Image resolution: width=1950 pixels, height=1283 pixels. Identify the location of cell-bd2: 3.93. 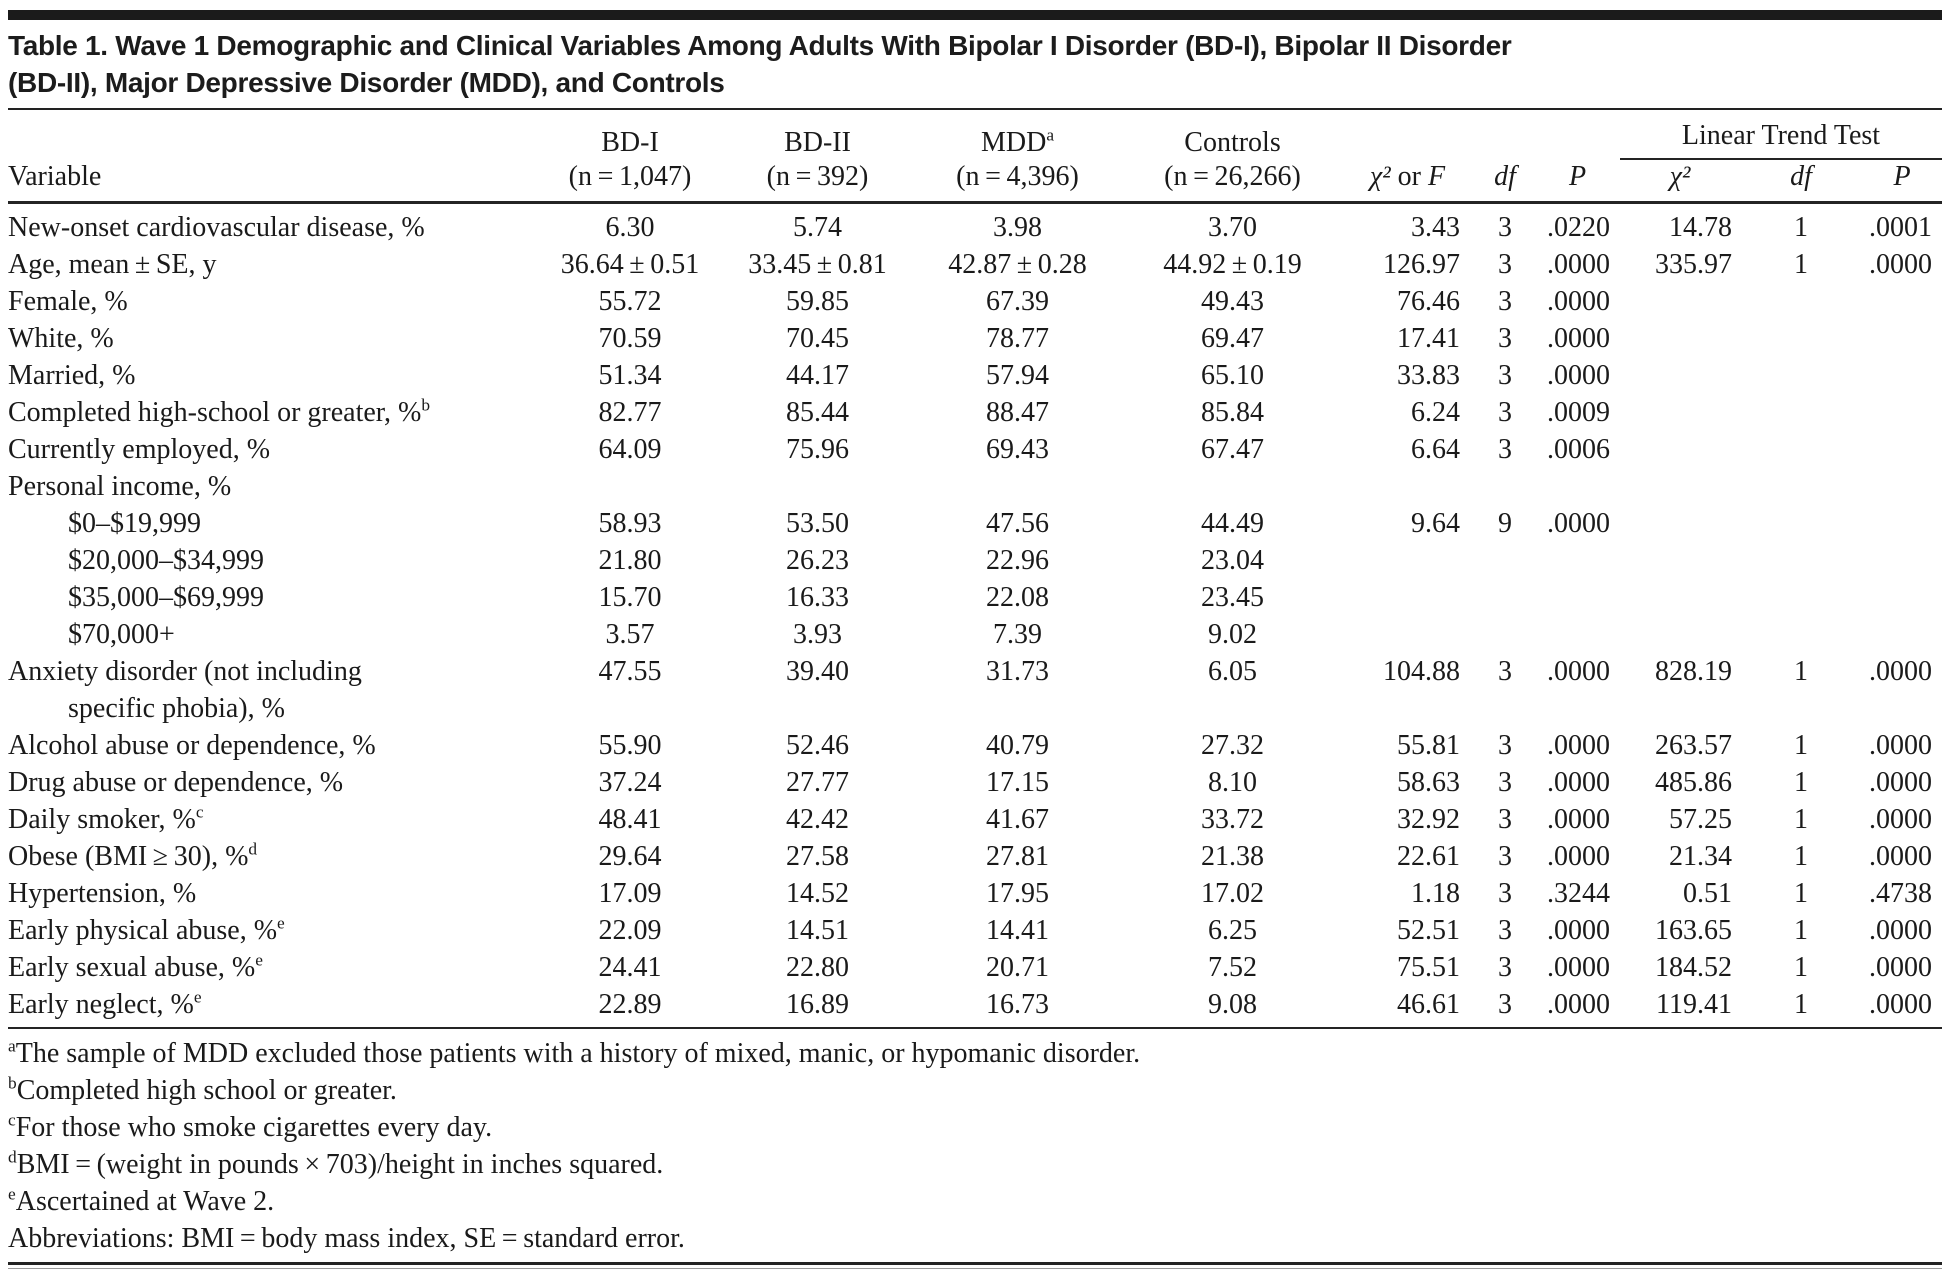
(817, 634).